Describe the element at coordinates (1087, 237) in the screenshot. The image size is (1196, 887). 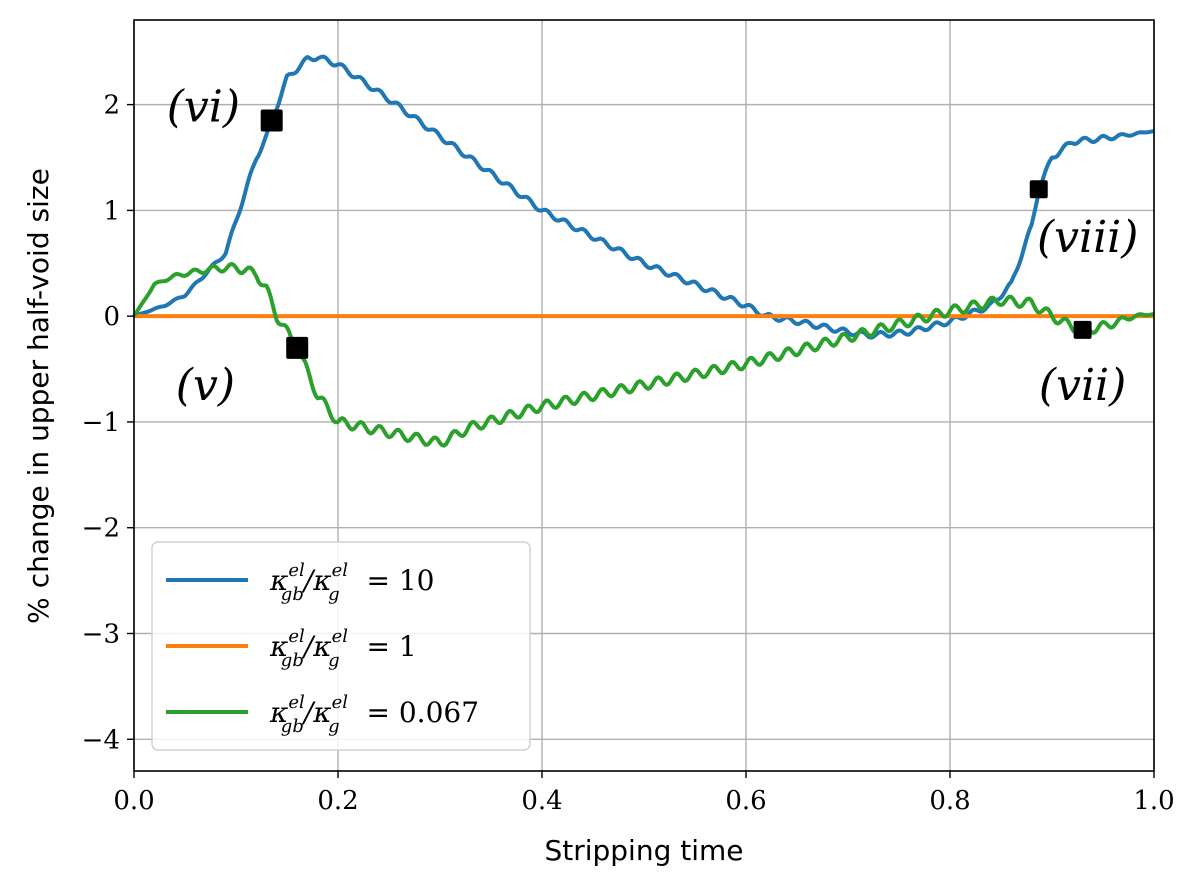
I see `annotation-label: (viii)` at that location.